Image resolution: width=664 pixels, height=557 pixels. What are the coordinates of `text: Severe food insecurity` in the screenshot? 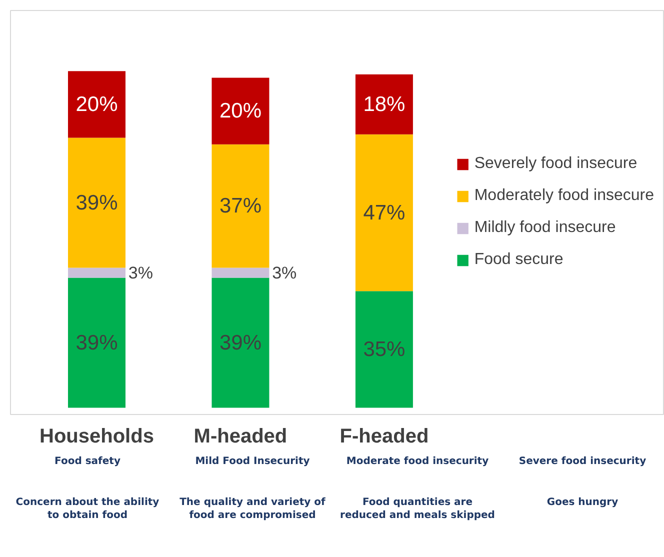 It's located at (583, 461).